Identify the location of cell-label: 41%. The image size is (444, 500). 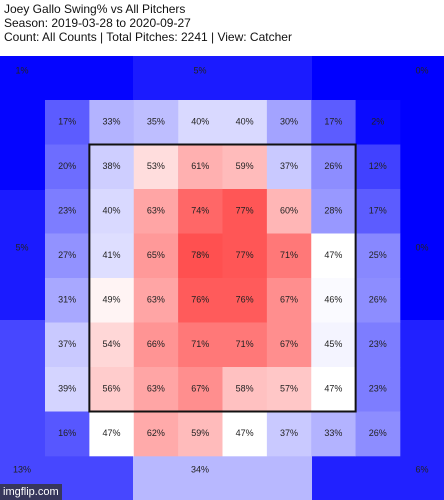
(112, 255).